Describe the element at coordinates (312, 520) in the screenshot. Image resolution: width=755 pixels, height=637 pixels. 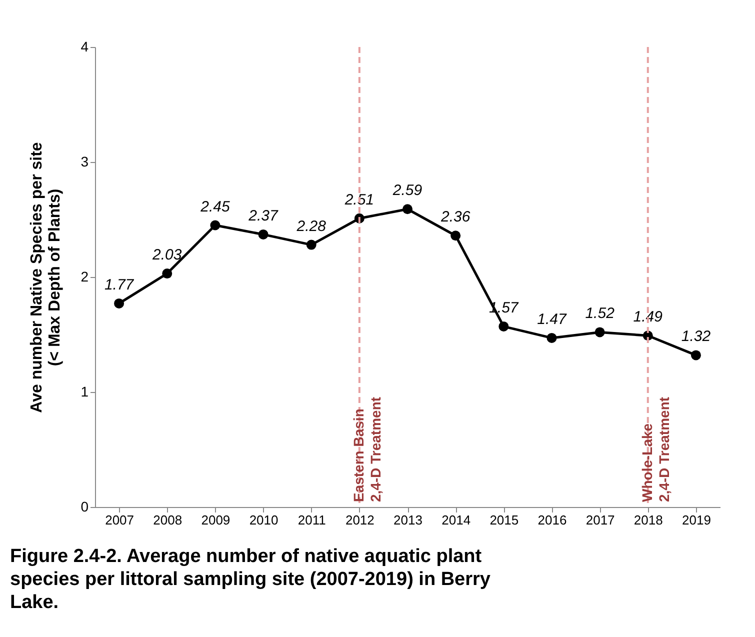
I see `x-tick-label: 2011` at that location.